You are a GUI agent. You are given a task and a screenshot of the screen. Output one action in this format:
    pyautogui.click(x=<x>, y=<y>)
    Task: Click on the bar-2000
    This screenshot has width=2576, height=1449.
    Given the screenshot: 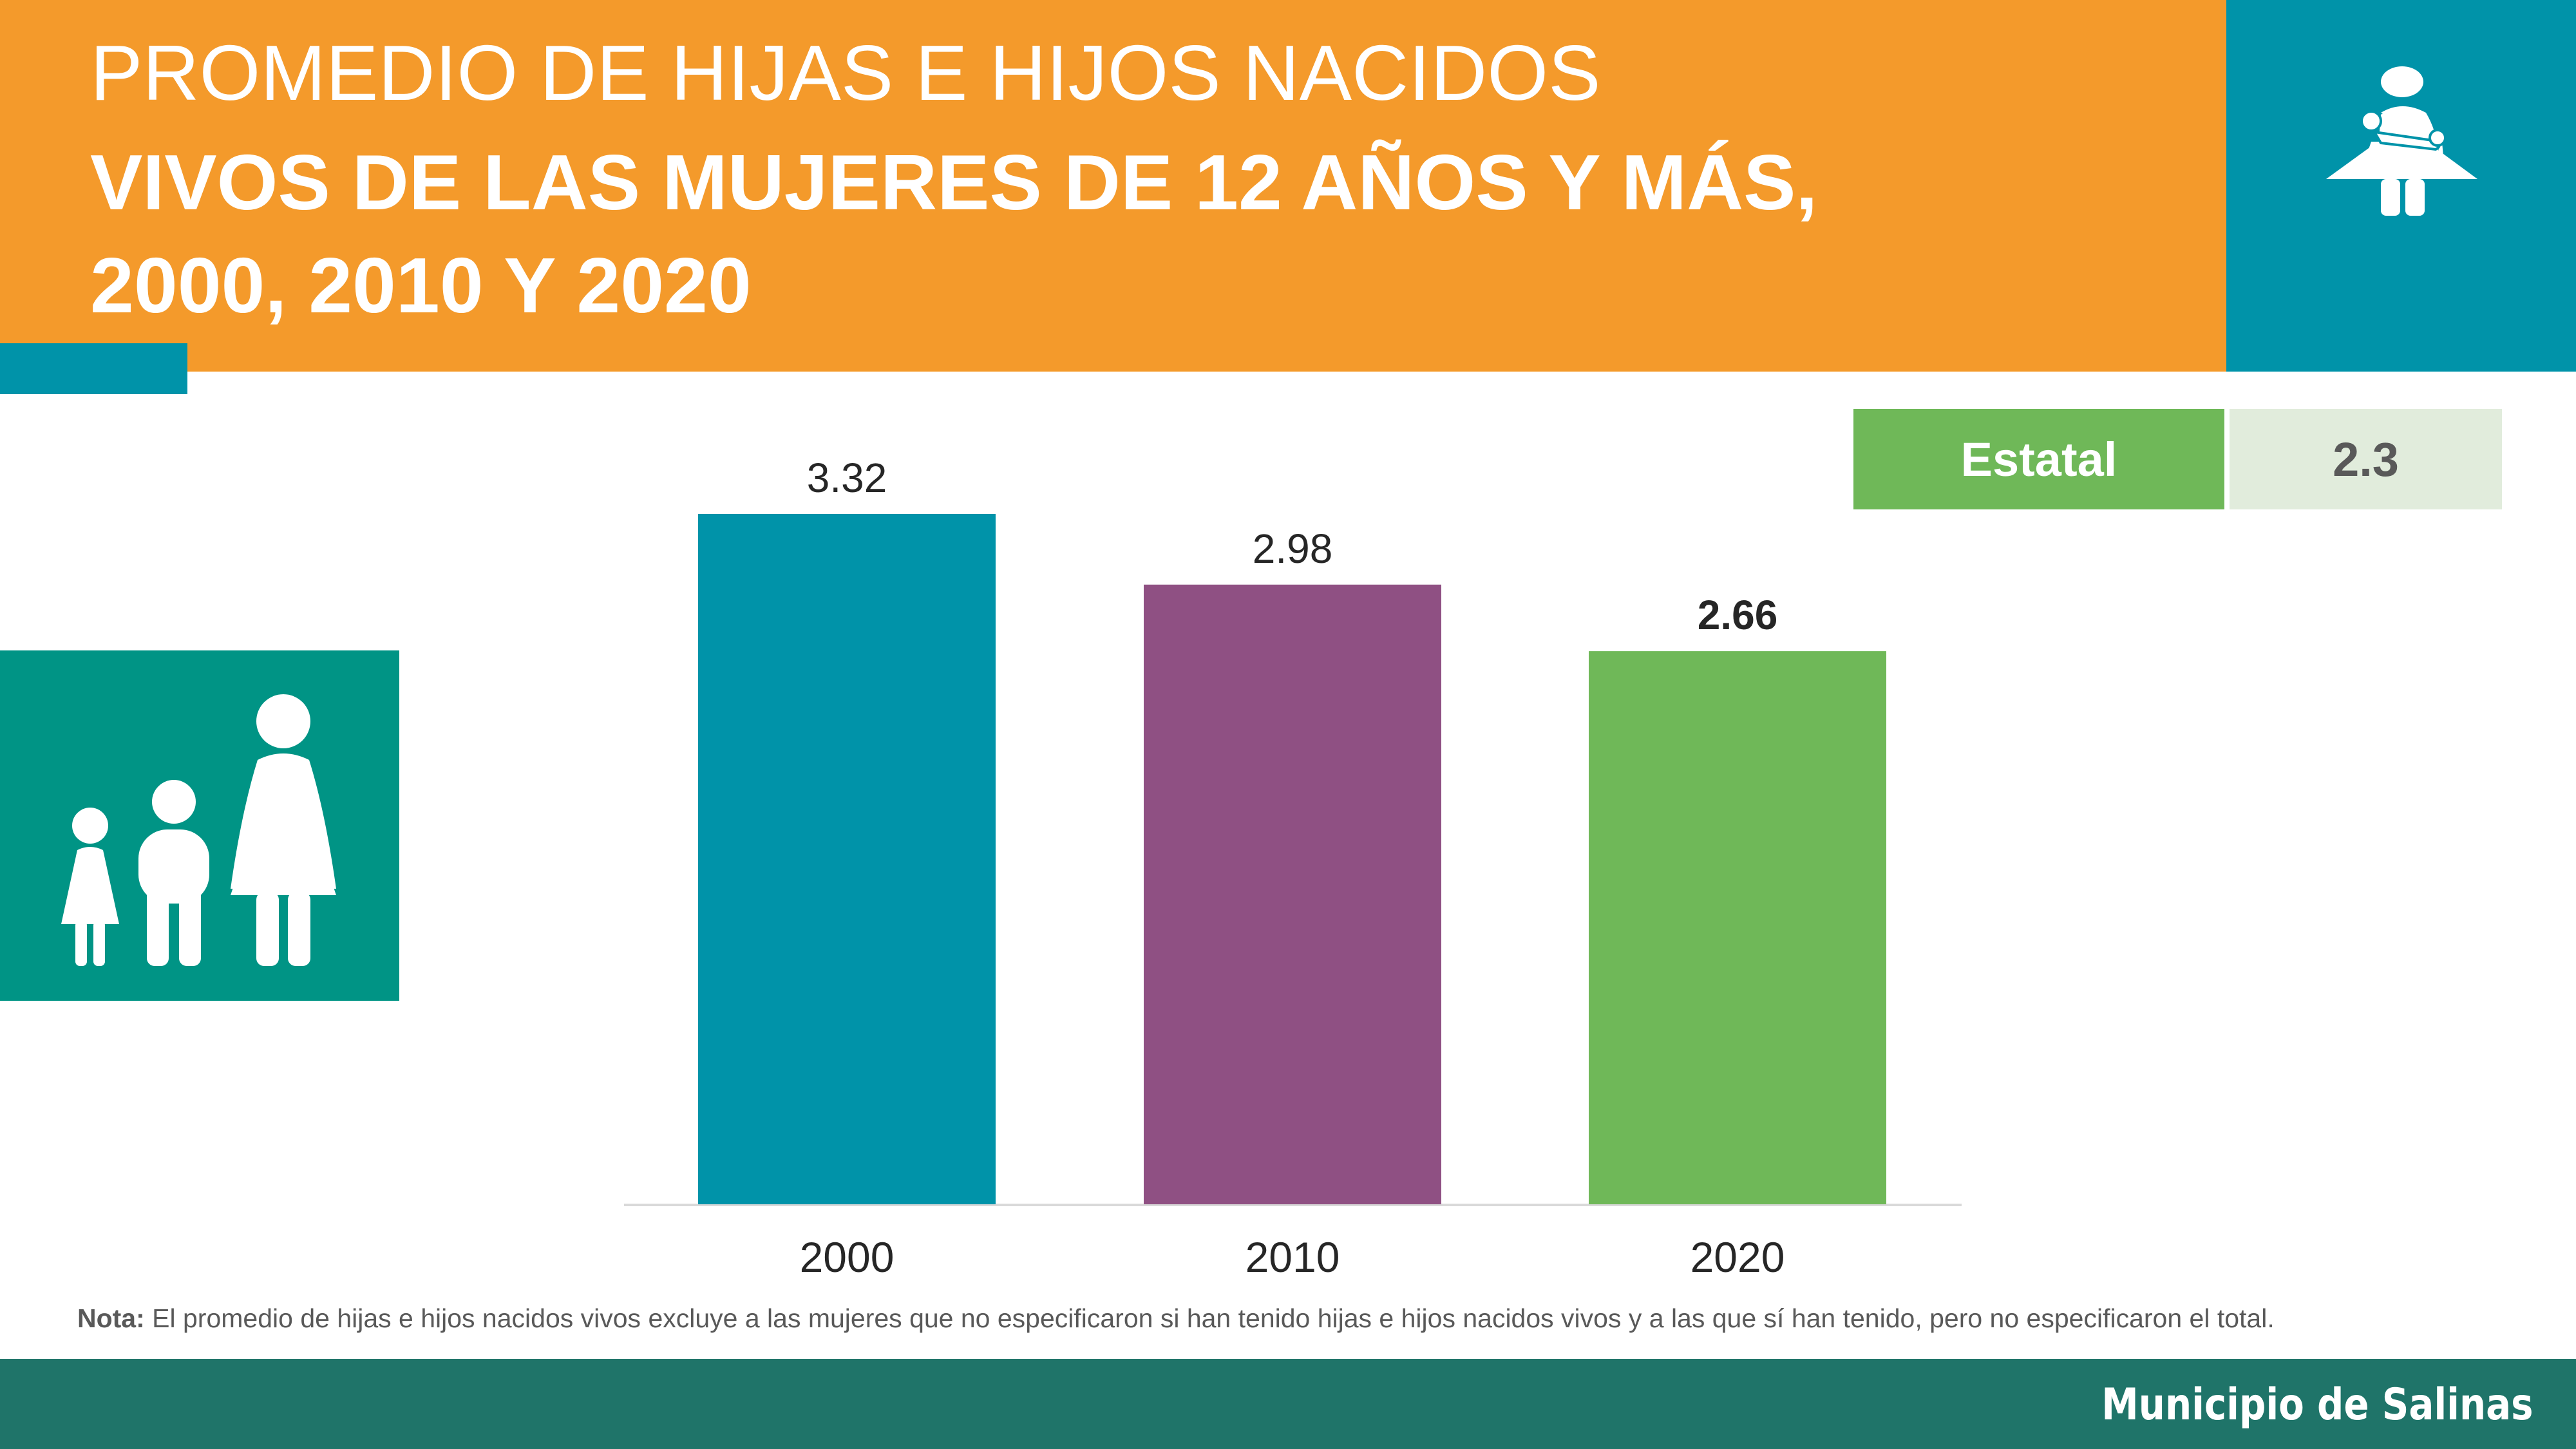 What is the action you would take?
    pyautogui.click(x=847, y=859)
    